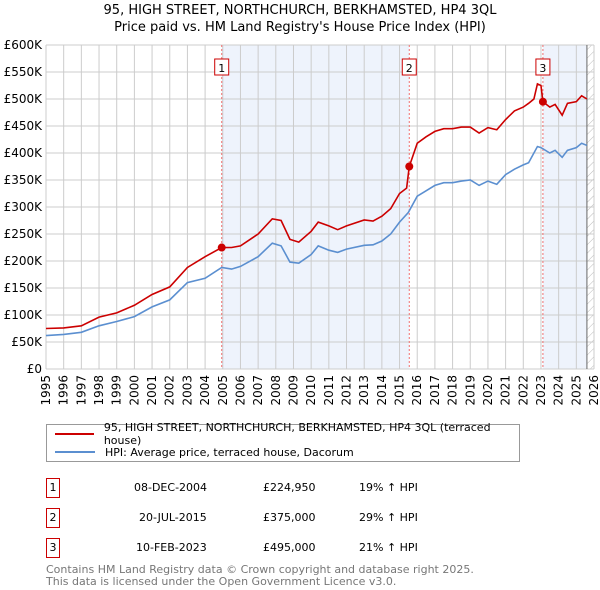  What do you see at coordinates (24, 72) in the screenshot?
I see `y-tick-label: £550K` at bounding box center [24, 72].